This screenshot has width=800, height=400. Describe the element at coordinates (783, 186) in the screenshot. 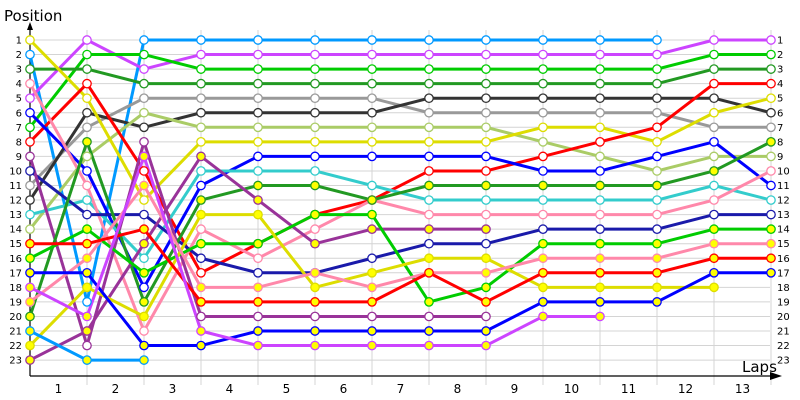

I see `y-tick-label-right: 11` at that location.